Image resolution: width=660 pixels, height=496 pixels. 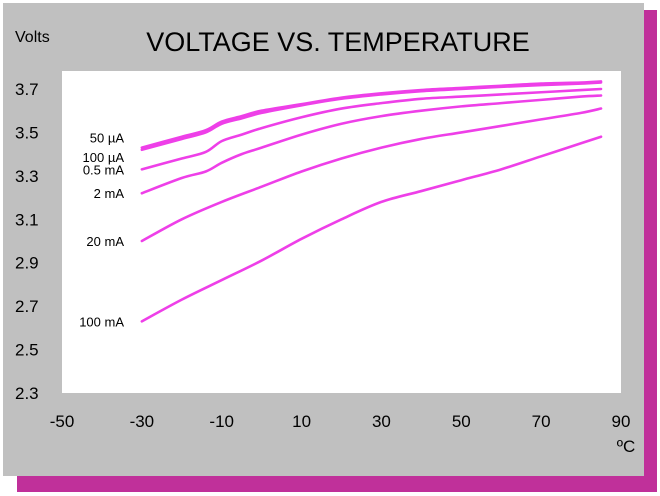 I want to click on y-tick-label: 3.3, so click(x=27, y=176).